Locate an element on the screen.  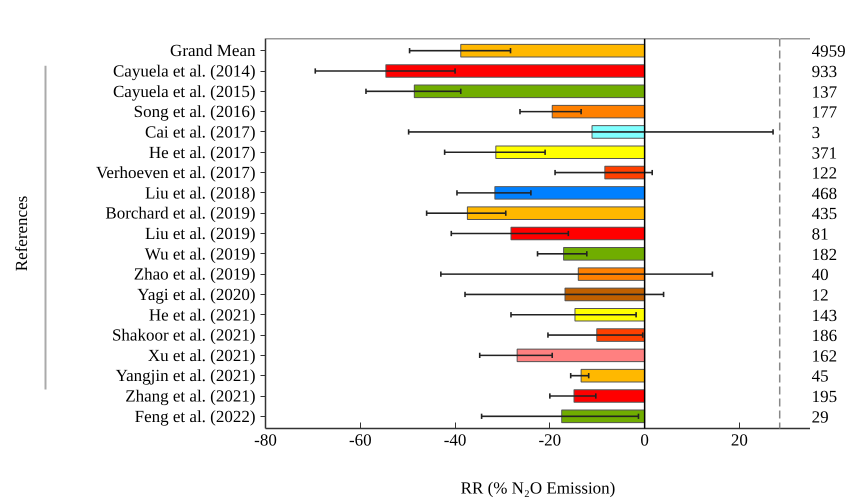
text: 182 is located at coordinates (825, 254).